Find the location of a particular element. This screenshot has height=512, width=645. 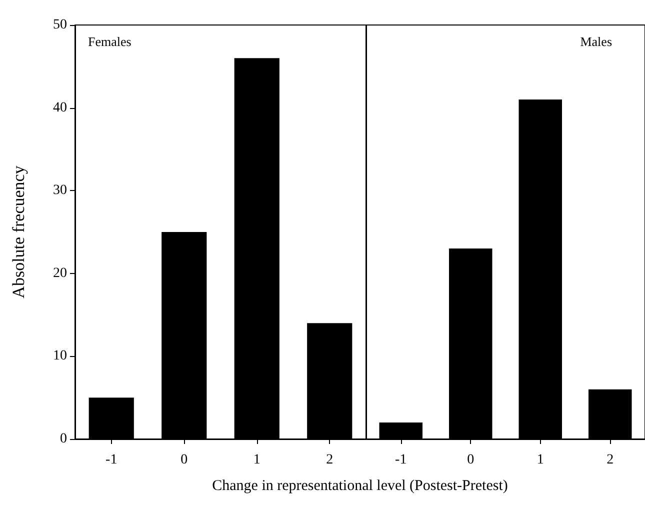

y-tick-label: 0 is located at coordinates (63, 439).